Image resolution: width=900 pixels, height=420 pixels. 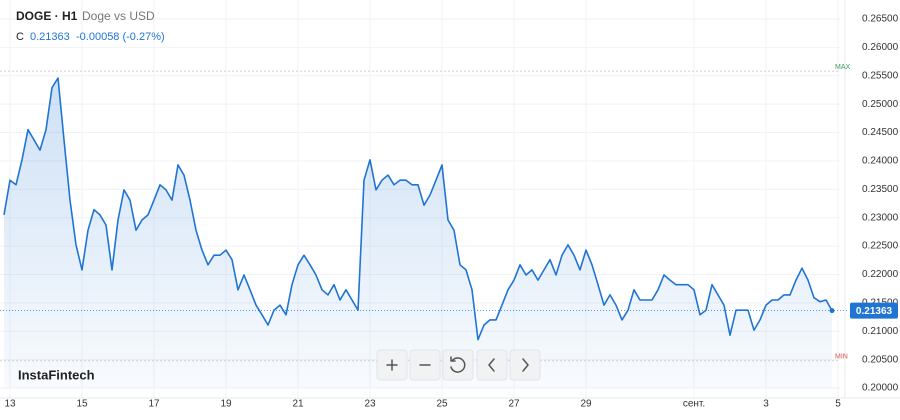 I want to click on x-tick-label: 29, so click(x=586, y=404).